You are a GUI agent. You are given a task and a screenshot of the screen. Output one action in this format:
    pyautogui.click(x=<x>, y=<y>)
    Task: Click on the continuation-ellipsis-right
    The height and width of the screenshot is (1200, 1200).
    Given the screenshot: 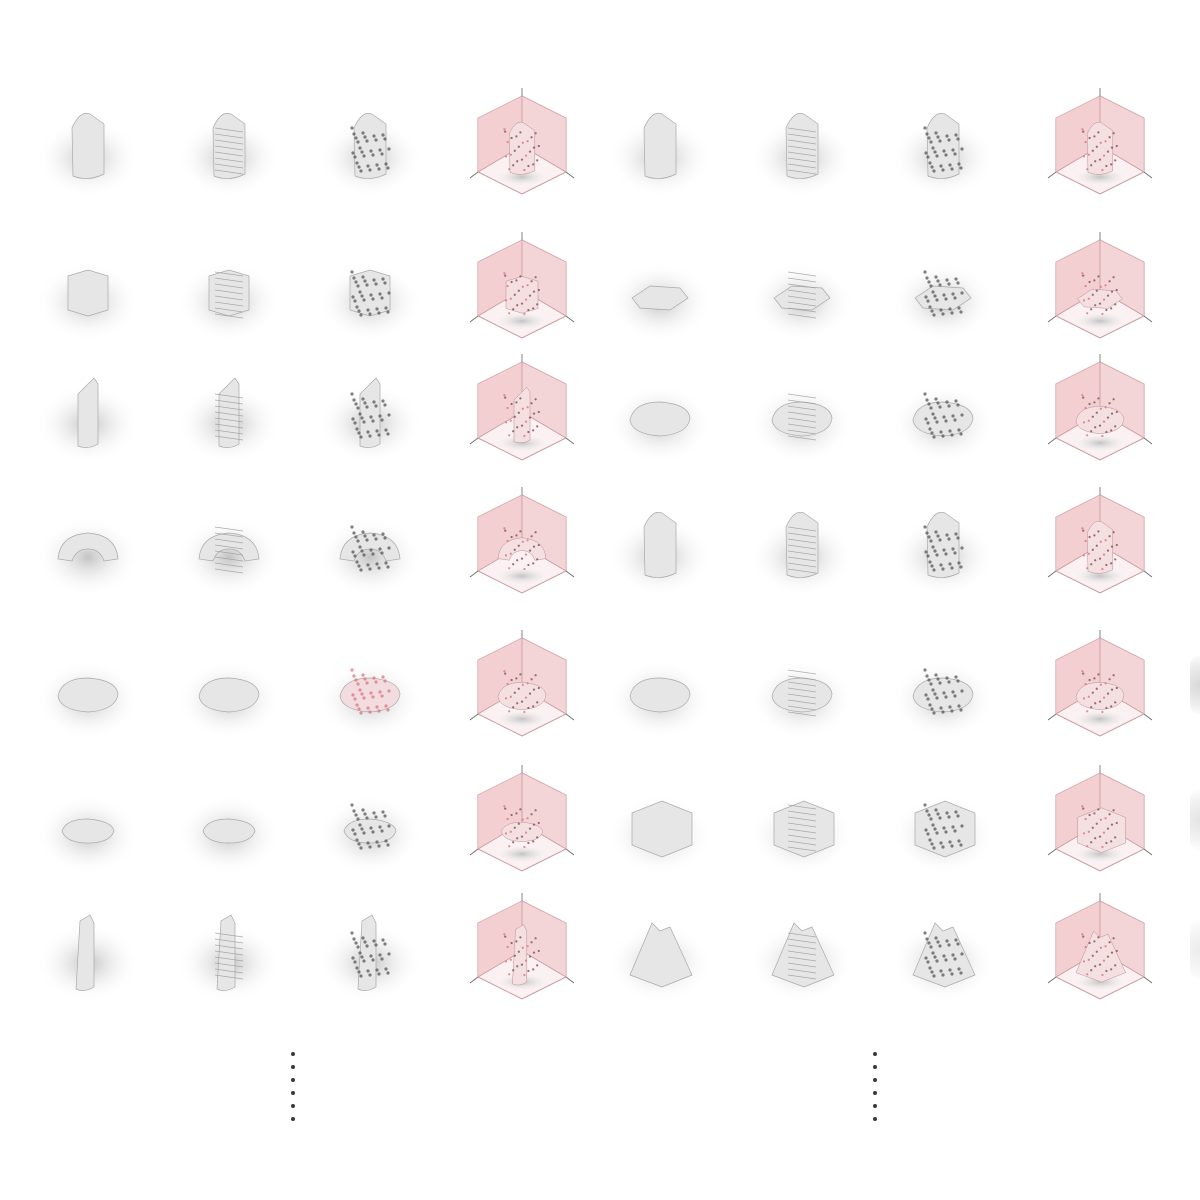 What is the action you would take?
    pyautogui.click(x=875, y=1091)
    